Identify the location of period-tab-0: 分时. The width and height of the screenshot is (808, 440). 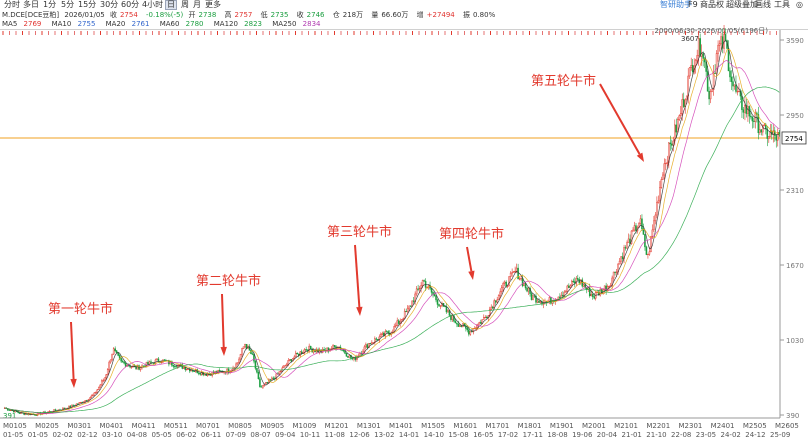
(12, 4).